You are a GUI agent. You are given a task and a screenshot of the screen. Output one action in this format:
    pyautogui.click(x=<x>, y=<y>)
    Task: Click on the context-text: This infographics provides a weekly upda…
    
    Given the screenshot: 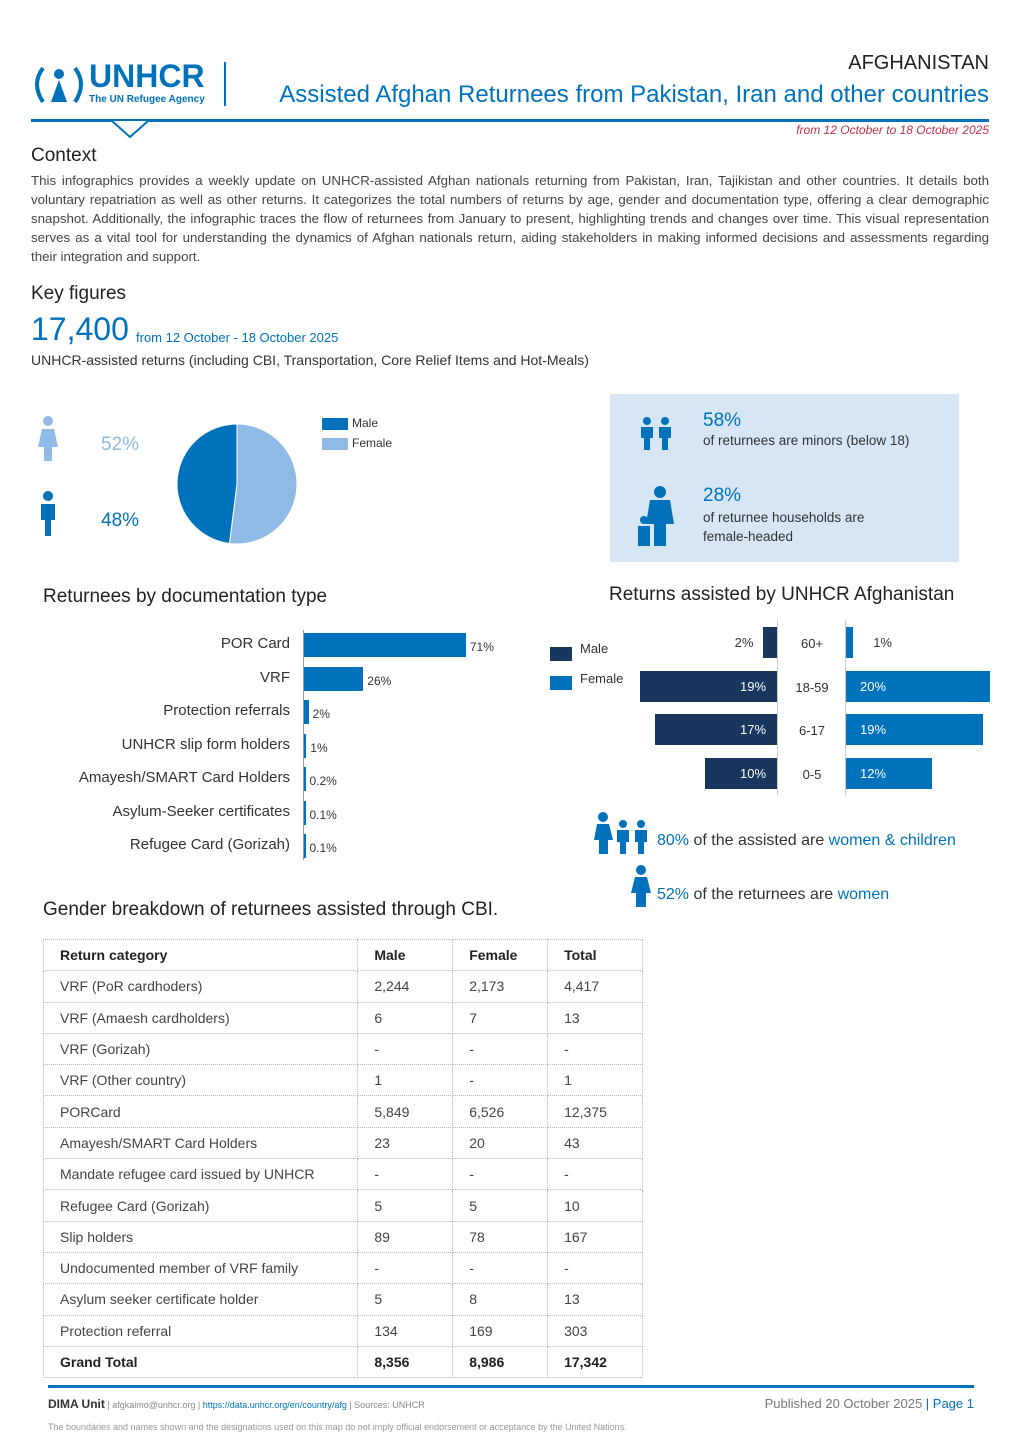 What is the action you would take?
    pyautogui.click(x=510, y=218)
    